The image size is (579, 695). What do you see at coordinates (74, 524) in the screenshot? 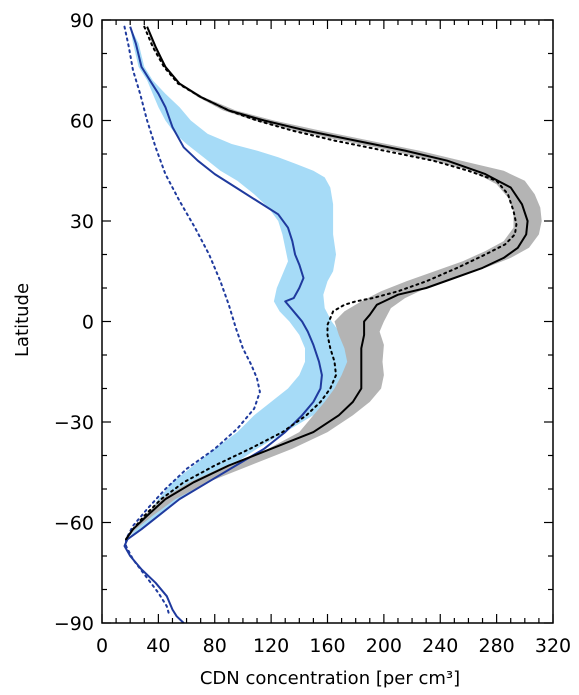
I see `y-tick-label: −60` at bounding box center [74, 524].